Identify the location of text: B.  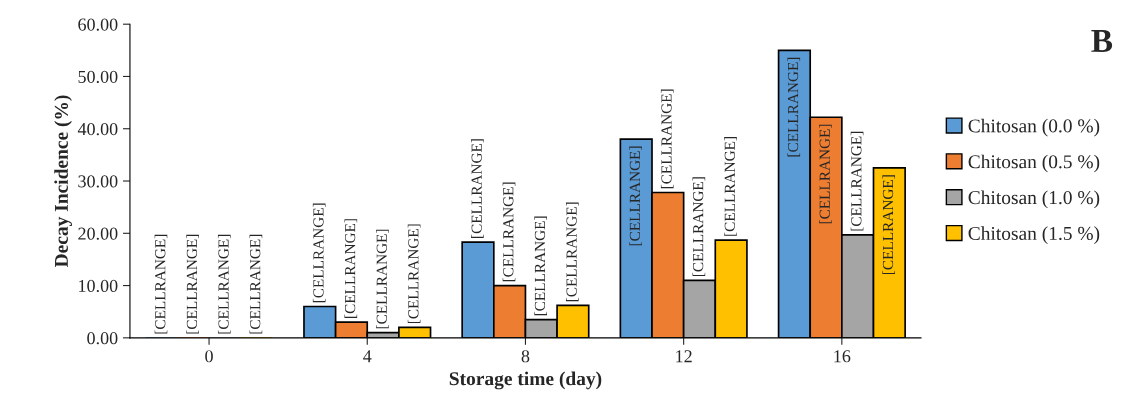
(1102, 41).